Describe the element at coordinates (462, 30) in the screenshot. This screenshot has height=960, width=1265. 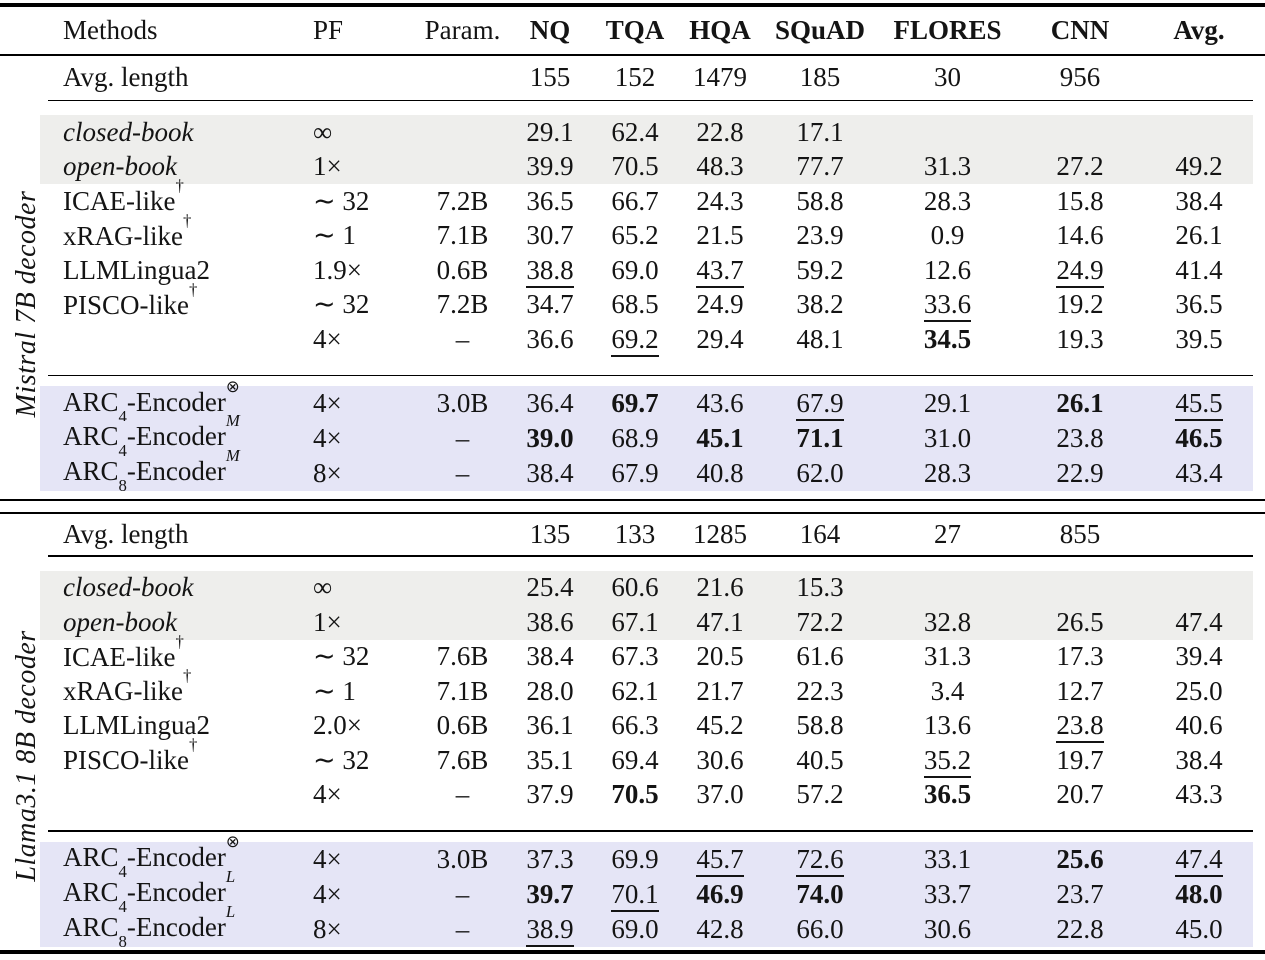
I see `col-header-param: Param.` at that location.